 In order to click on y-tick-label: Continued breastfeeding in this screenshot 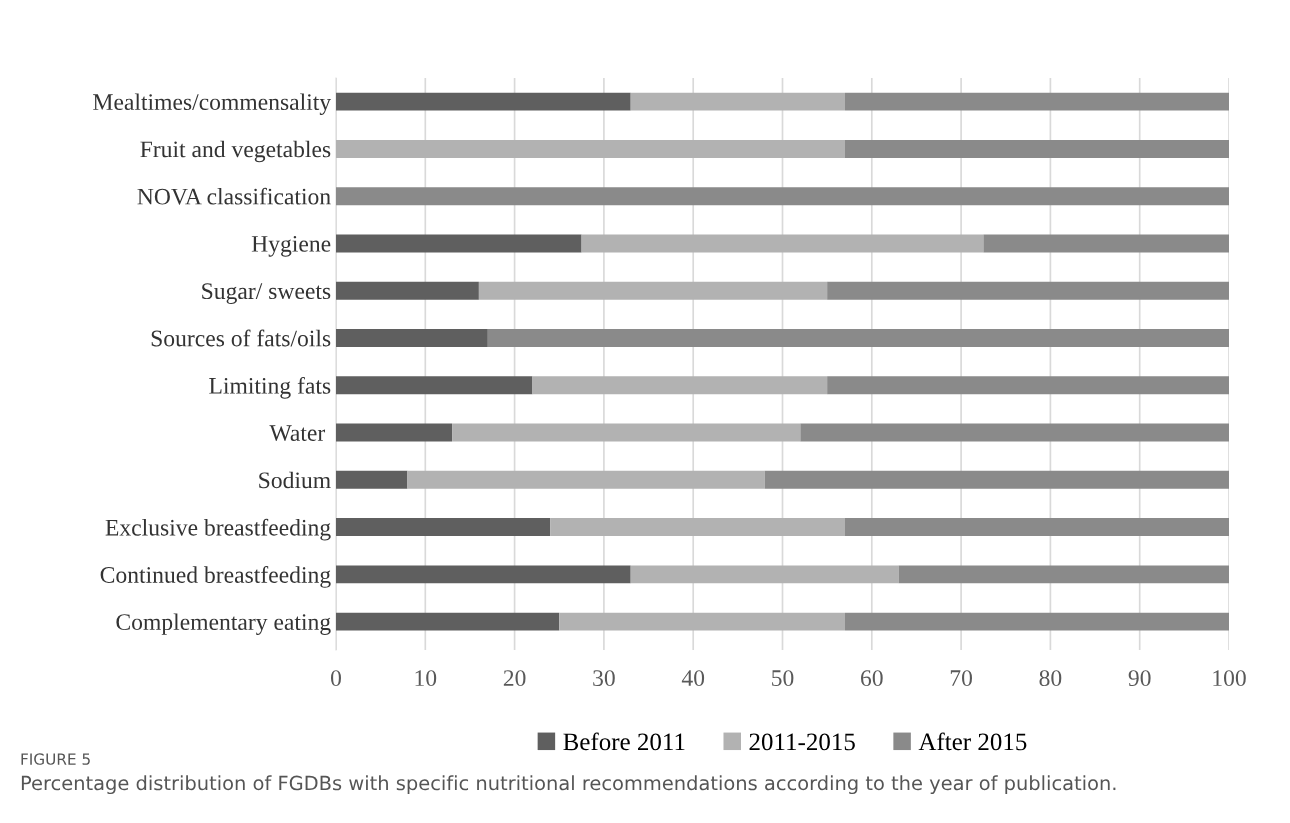, I will do `click(215, 577)`.